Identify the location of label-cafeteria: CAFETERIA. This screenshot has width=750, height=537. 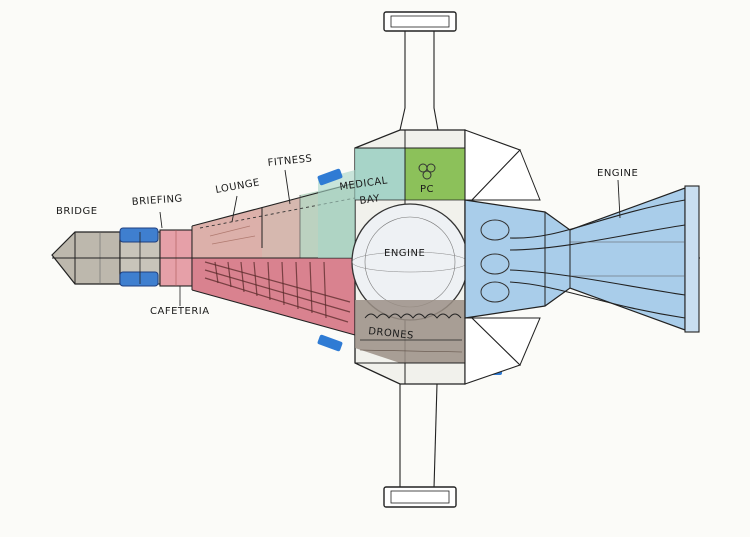
(180, 311).